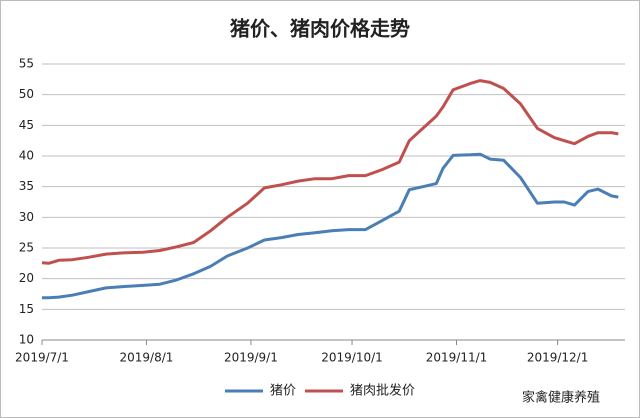  What do you see at coordinates (26, 156) in the screenshot?
I see `y-tick-label: 40` at bounding box center [26, 156].